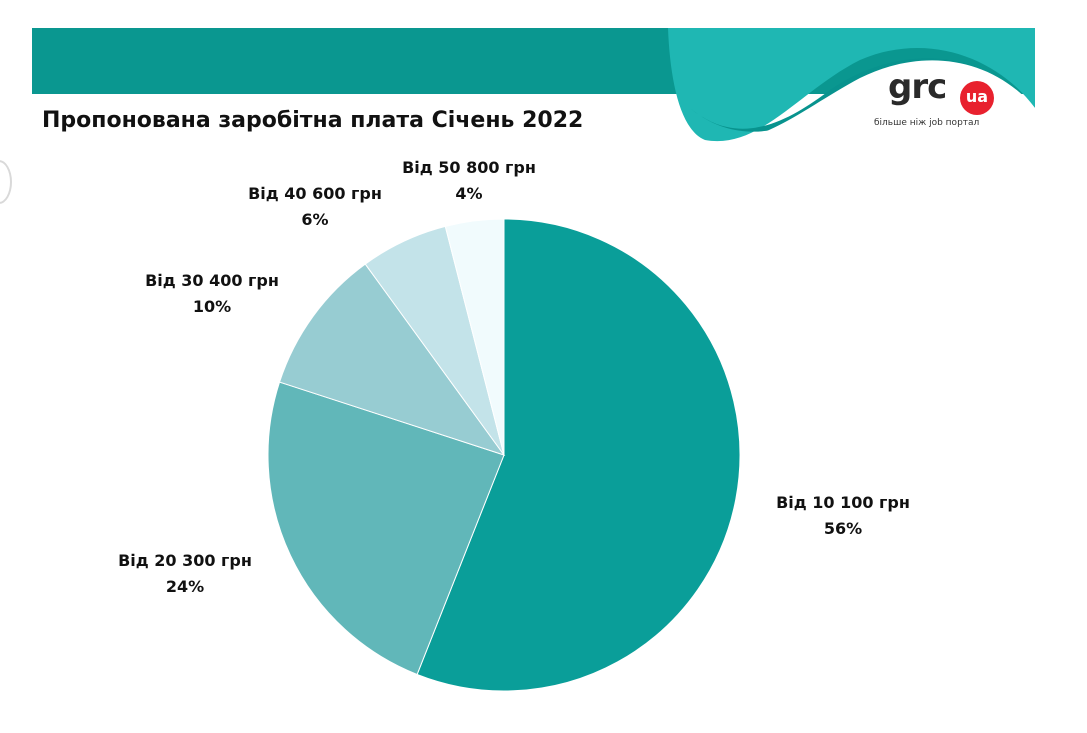  Describe the element at coordinates (185, 574) in the screenshot. I see `pie-label-2: Від 20 300 грн 24%` at that location.